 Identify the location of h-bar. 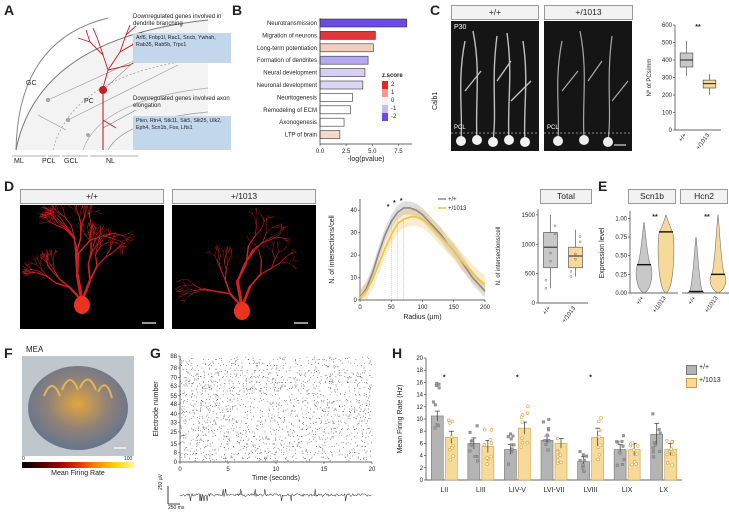
(547, 460).